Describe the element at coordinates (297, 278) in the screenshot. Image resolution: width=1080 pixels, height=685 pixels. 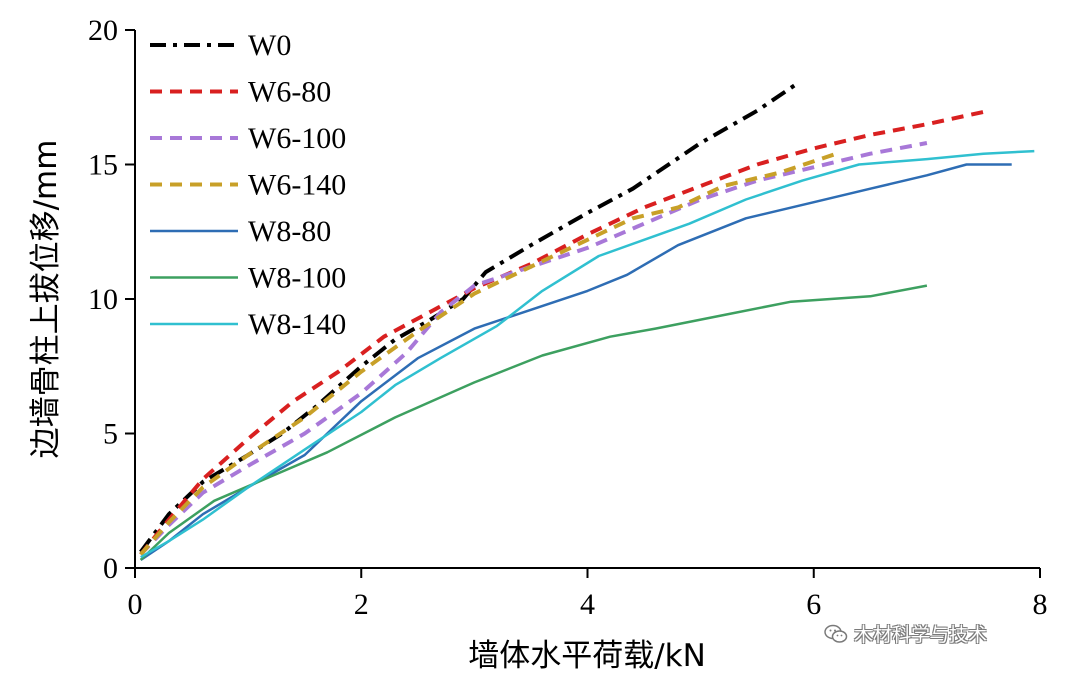
I see `legend-label-w8-100: W8-100` at that location.